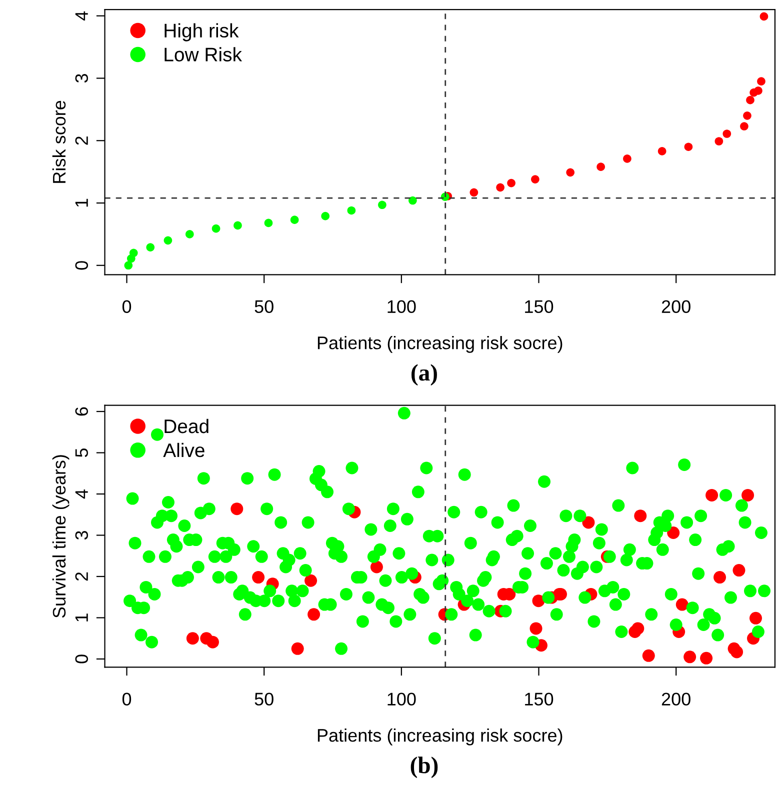  I want to click on y-axis-title: Survival time (years), so click(61, 536).